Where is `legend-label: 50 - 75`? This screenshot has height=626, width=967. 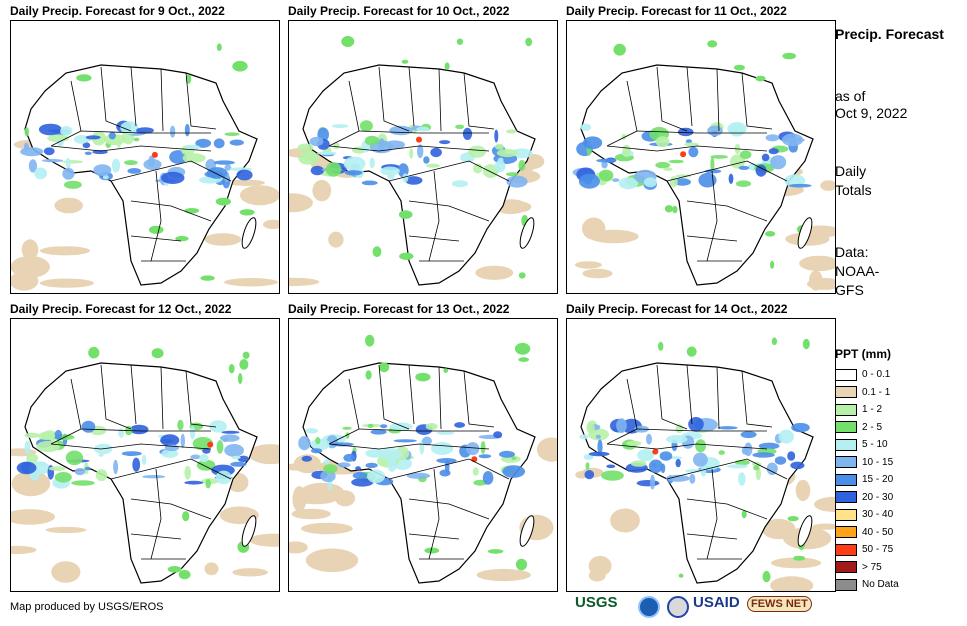
legend-label: 50 - 75 is located at coordinates (878, 550).